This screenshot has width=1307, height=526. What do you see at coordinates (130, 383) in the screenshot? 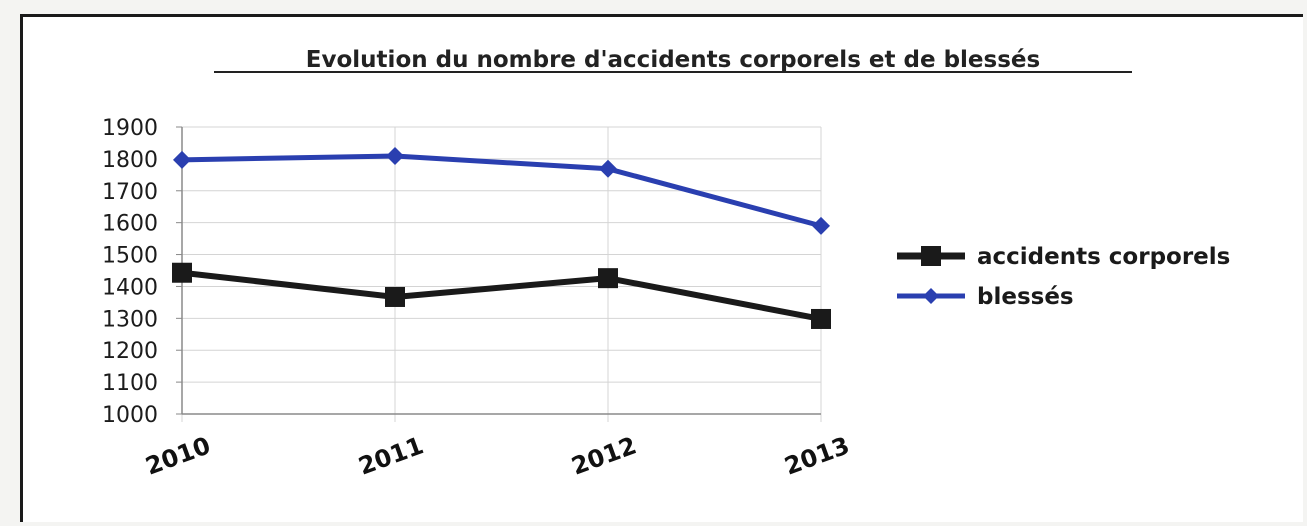
I see `y-tick-label-1100: 1100` at bounding box center [130, 383].